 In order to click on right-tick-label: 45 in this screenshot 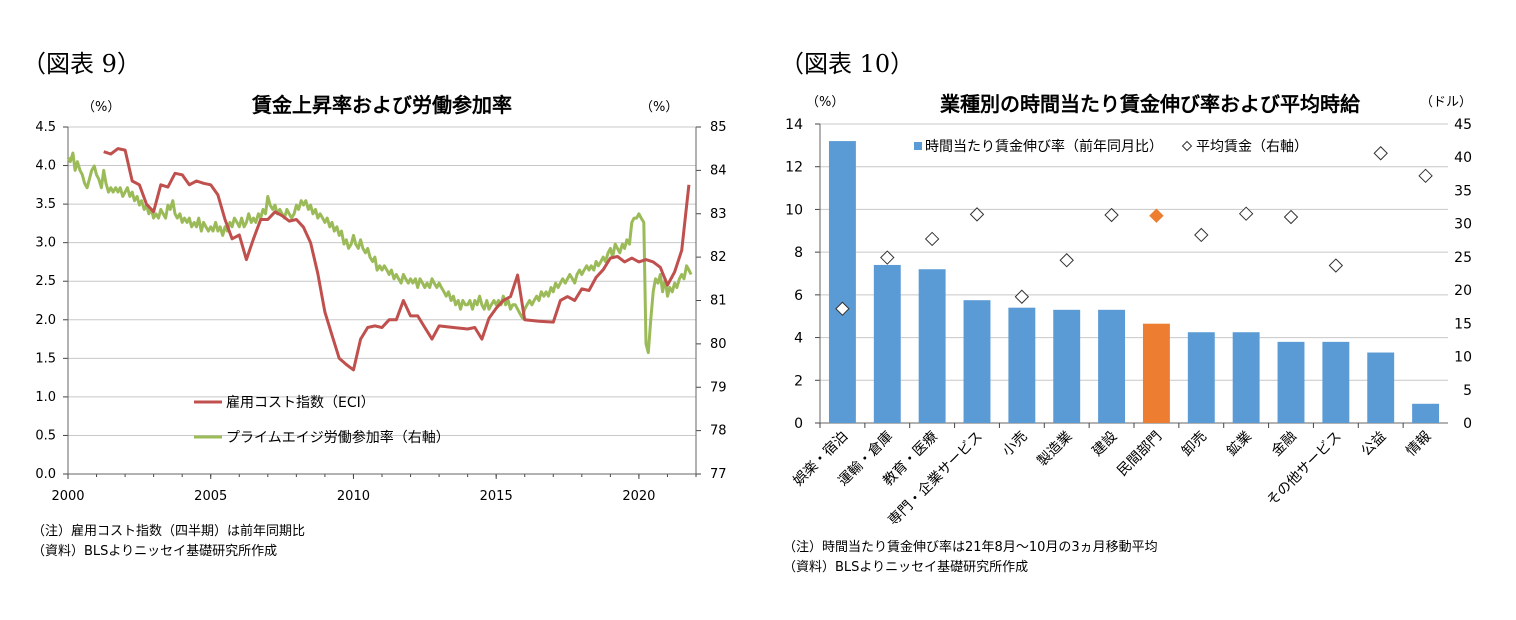, I will do `click(1463, 125)`.